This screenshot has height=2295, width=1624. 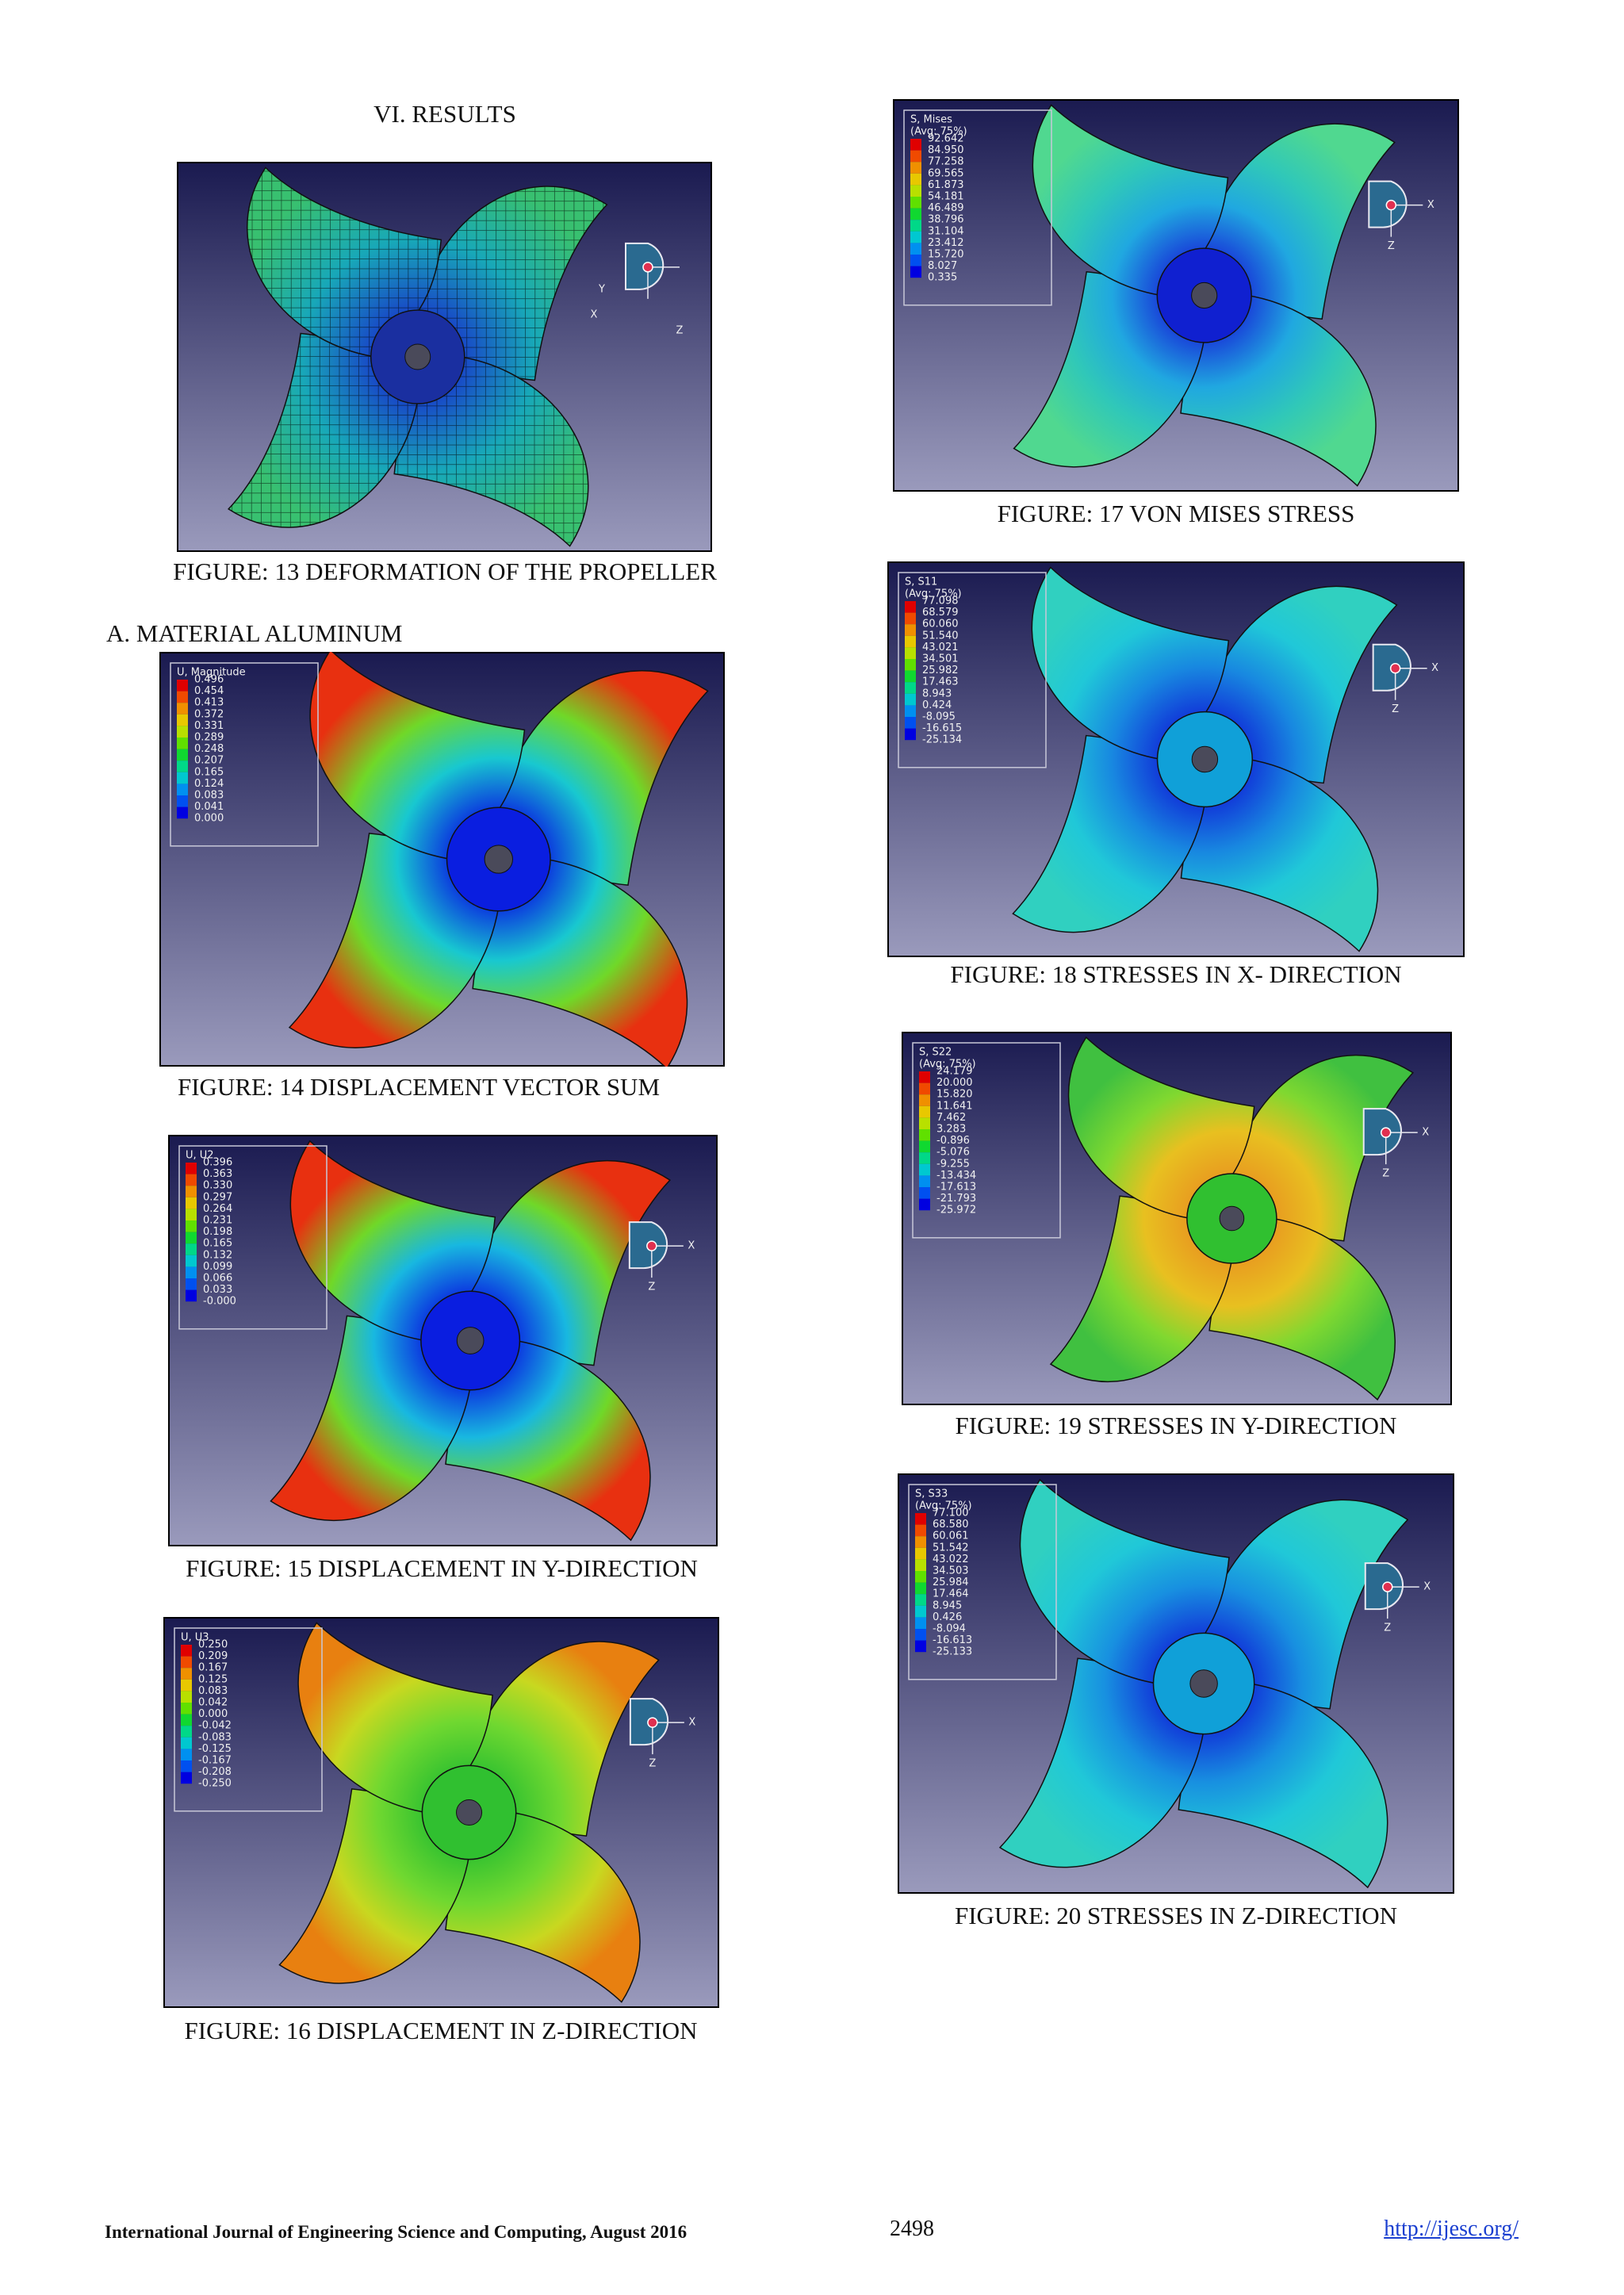 I want to click on legend-value: 15.720, so click(x=946, y=255).